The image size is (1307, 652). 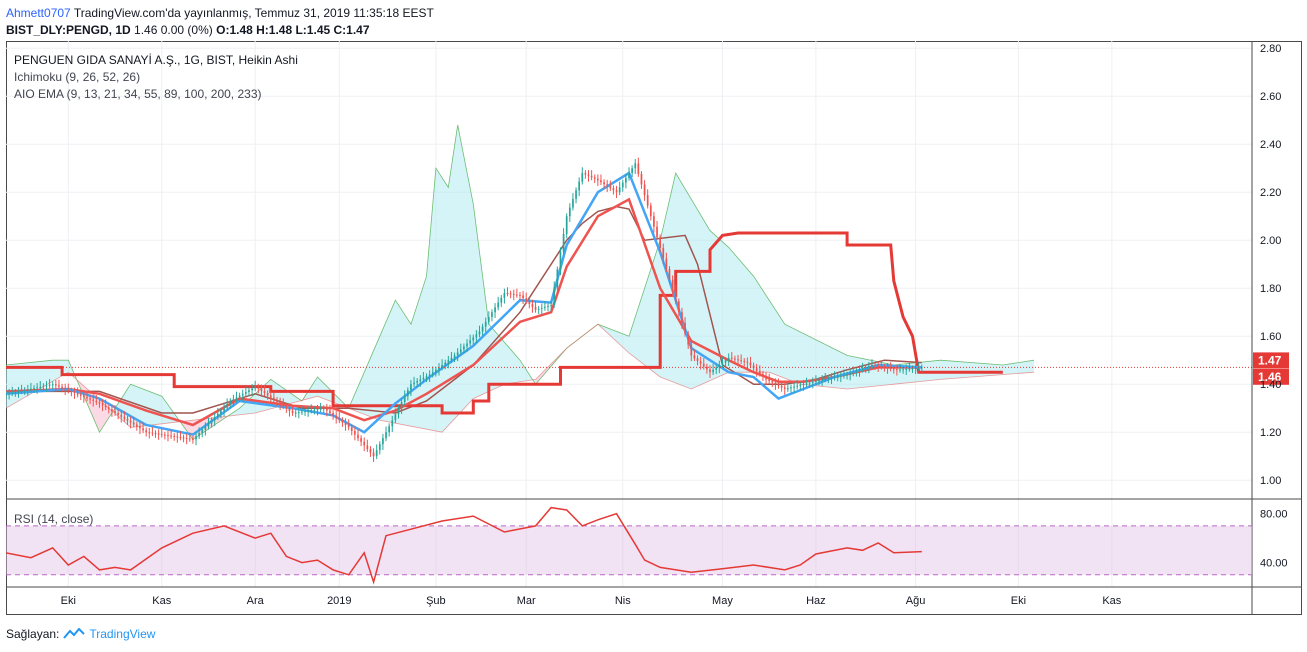 What do you see at coordinates (77, 77) in the screenshot?
I see `legend-ichimoku: Ichimoku (9, 26, 52, 26)` at bounding box center [77, 77].